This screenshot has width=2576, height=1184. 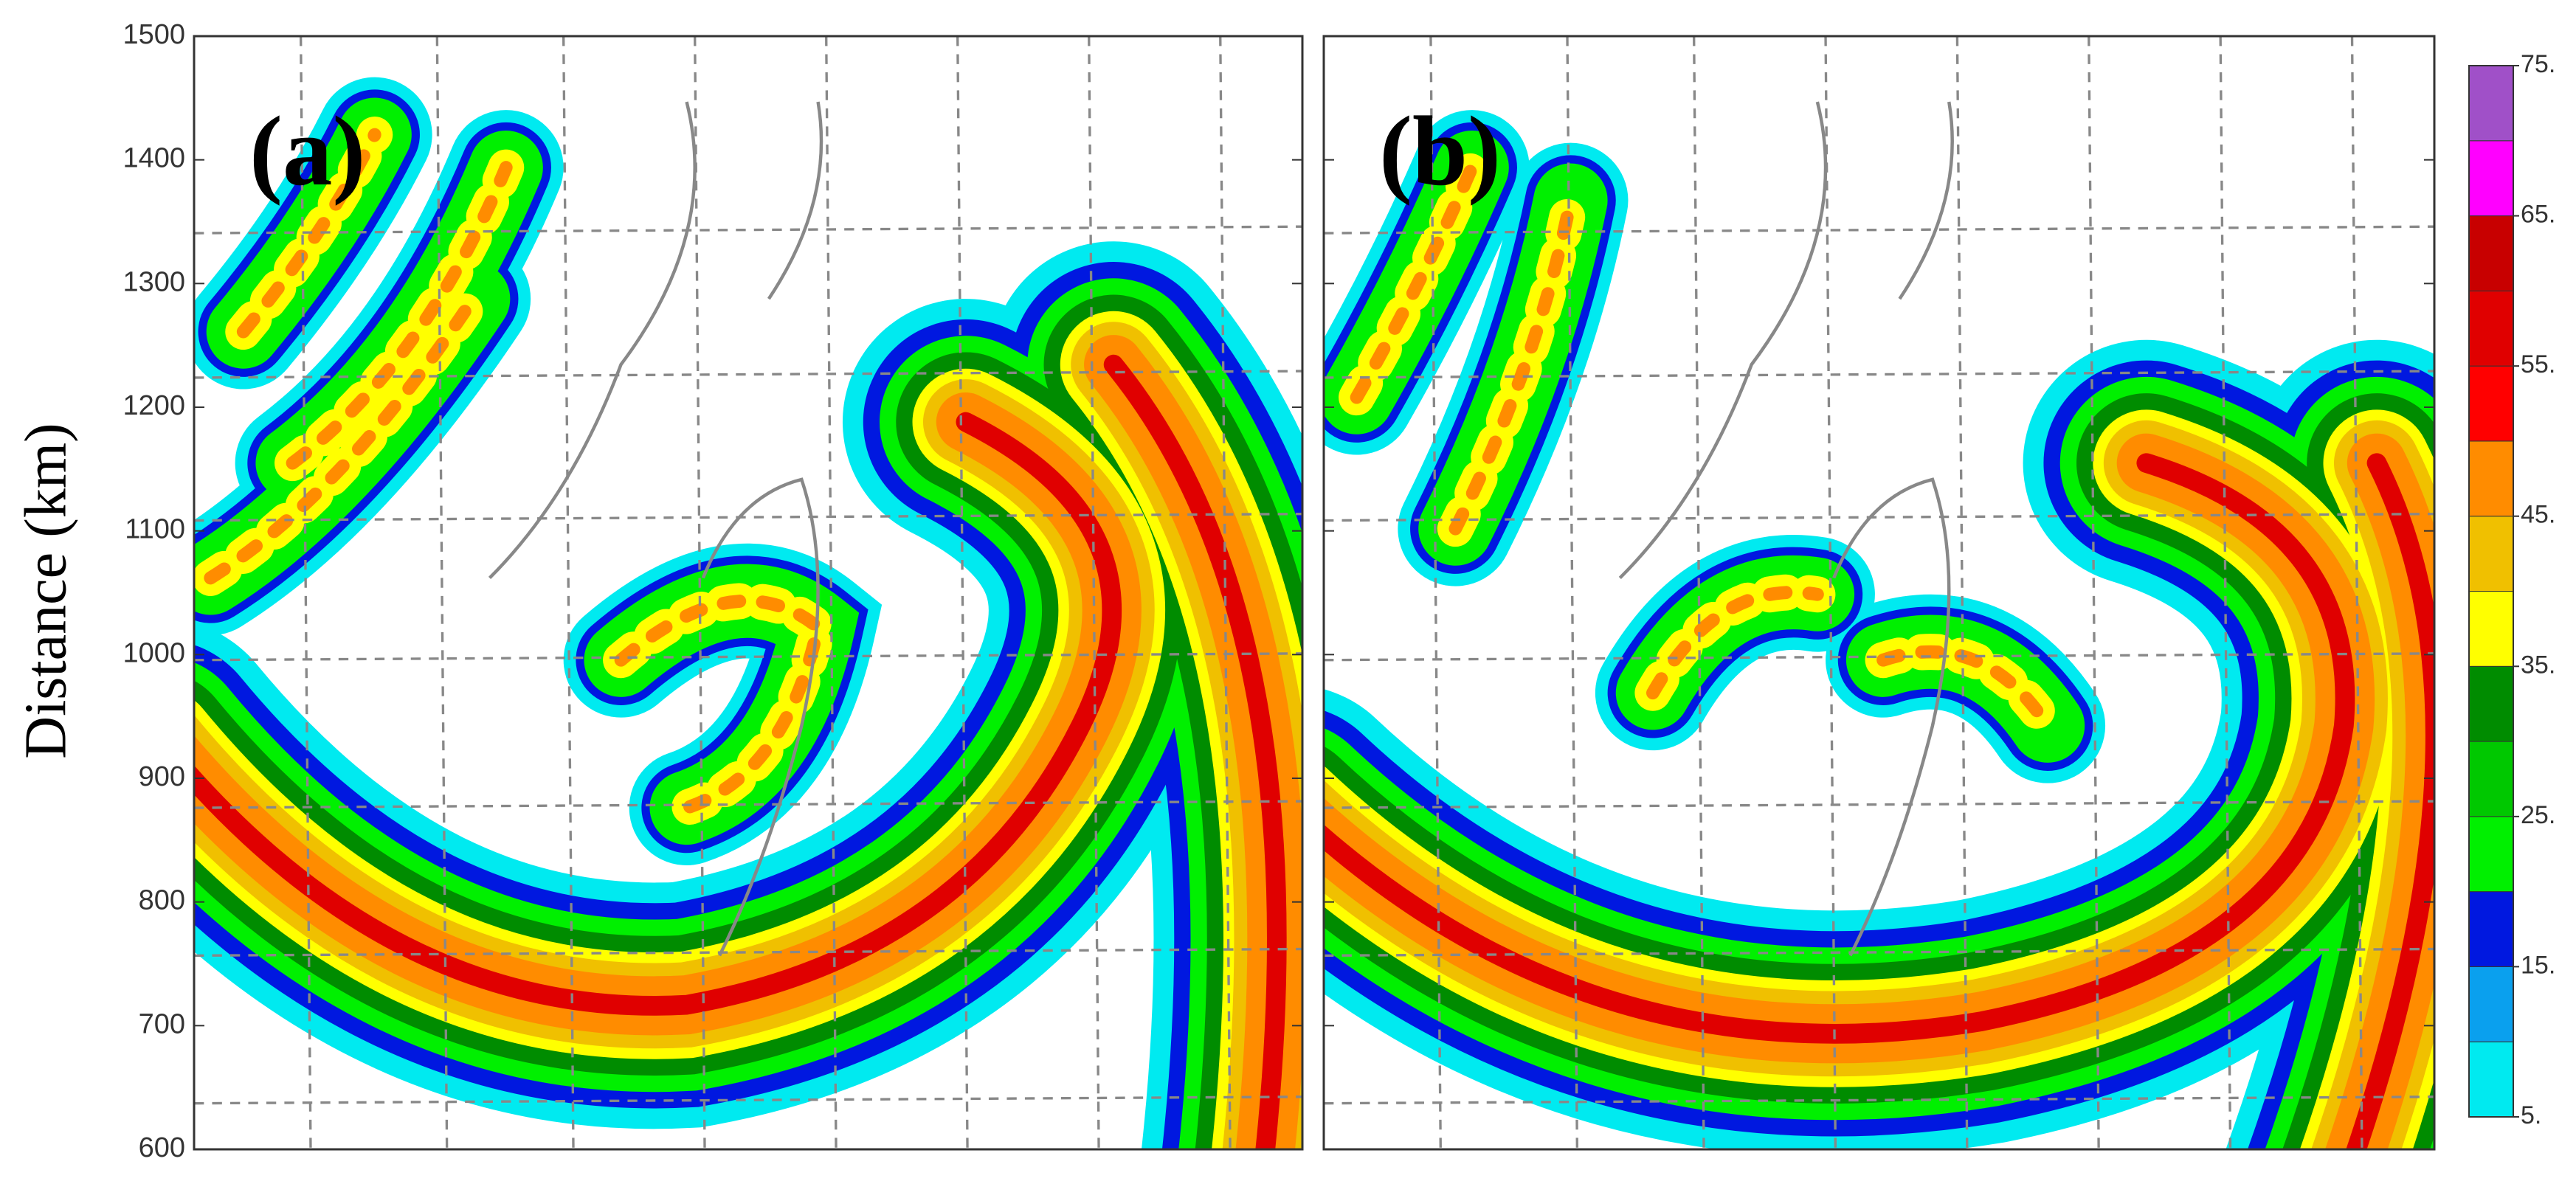 I want to click on panel-label: (a), so click(x=307, y=152).